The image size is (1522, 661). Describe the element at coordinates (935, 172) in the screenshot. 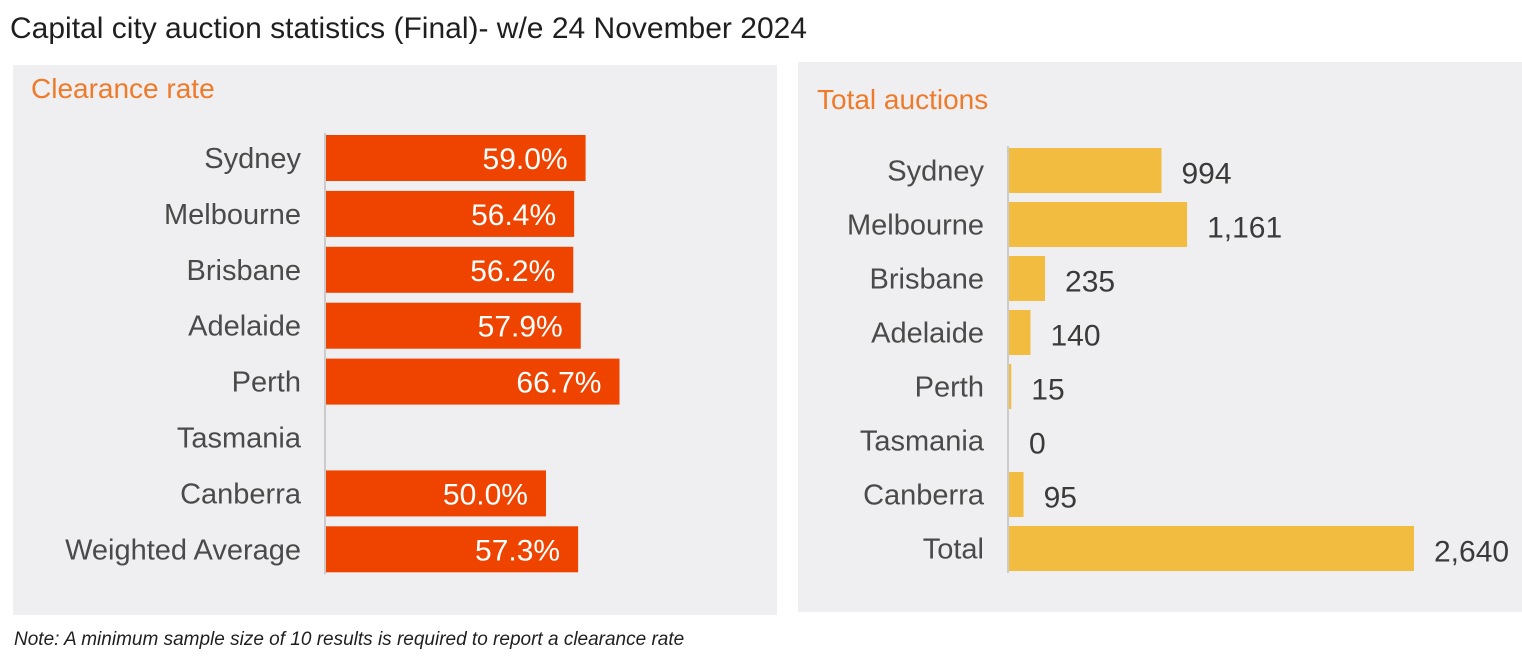

I see `auctions-category-label-sydney: Sydney` at that location.